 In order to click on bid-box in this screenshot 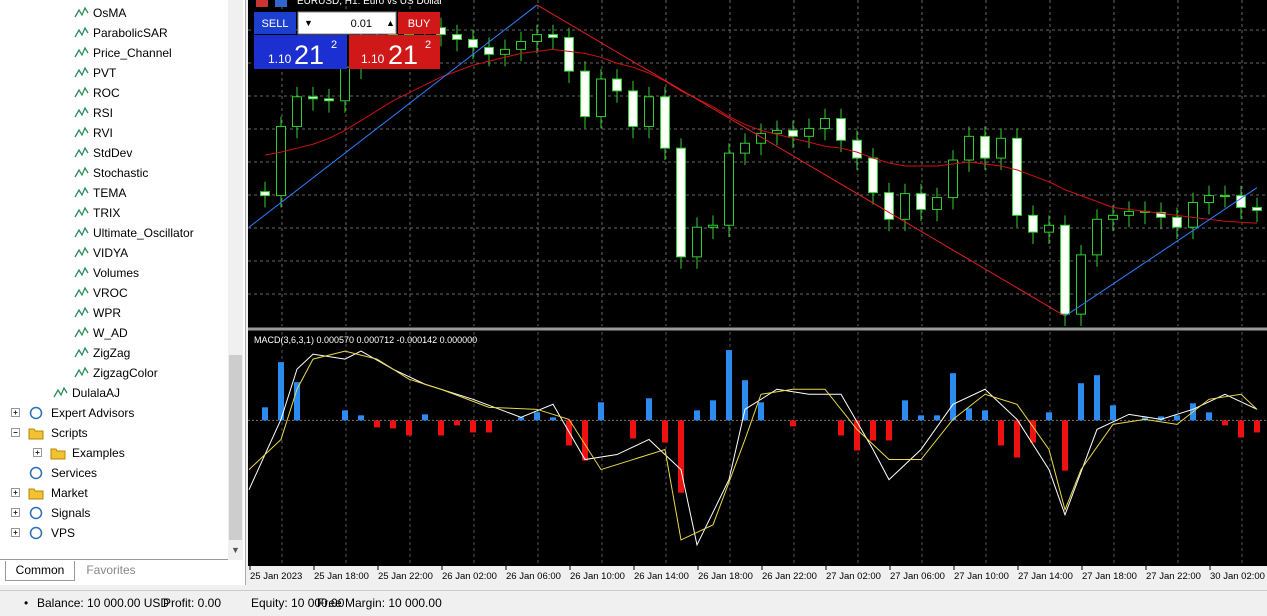, I will do `click(300, 52)`.